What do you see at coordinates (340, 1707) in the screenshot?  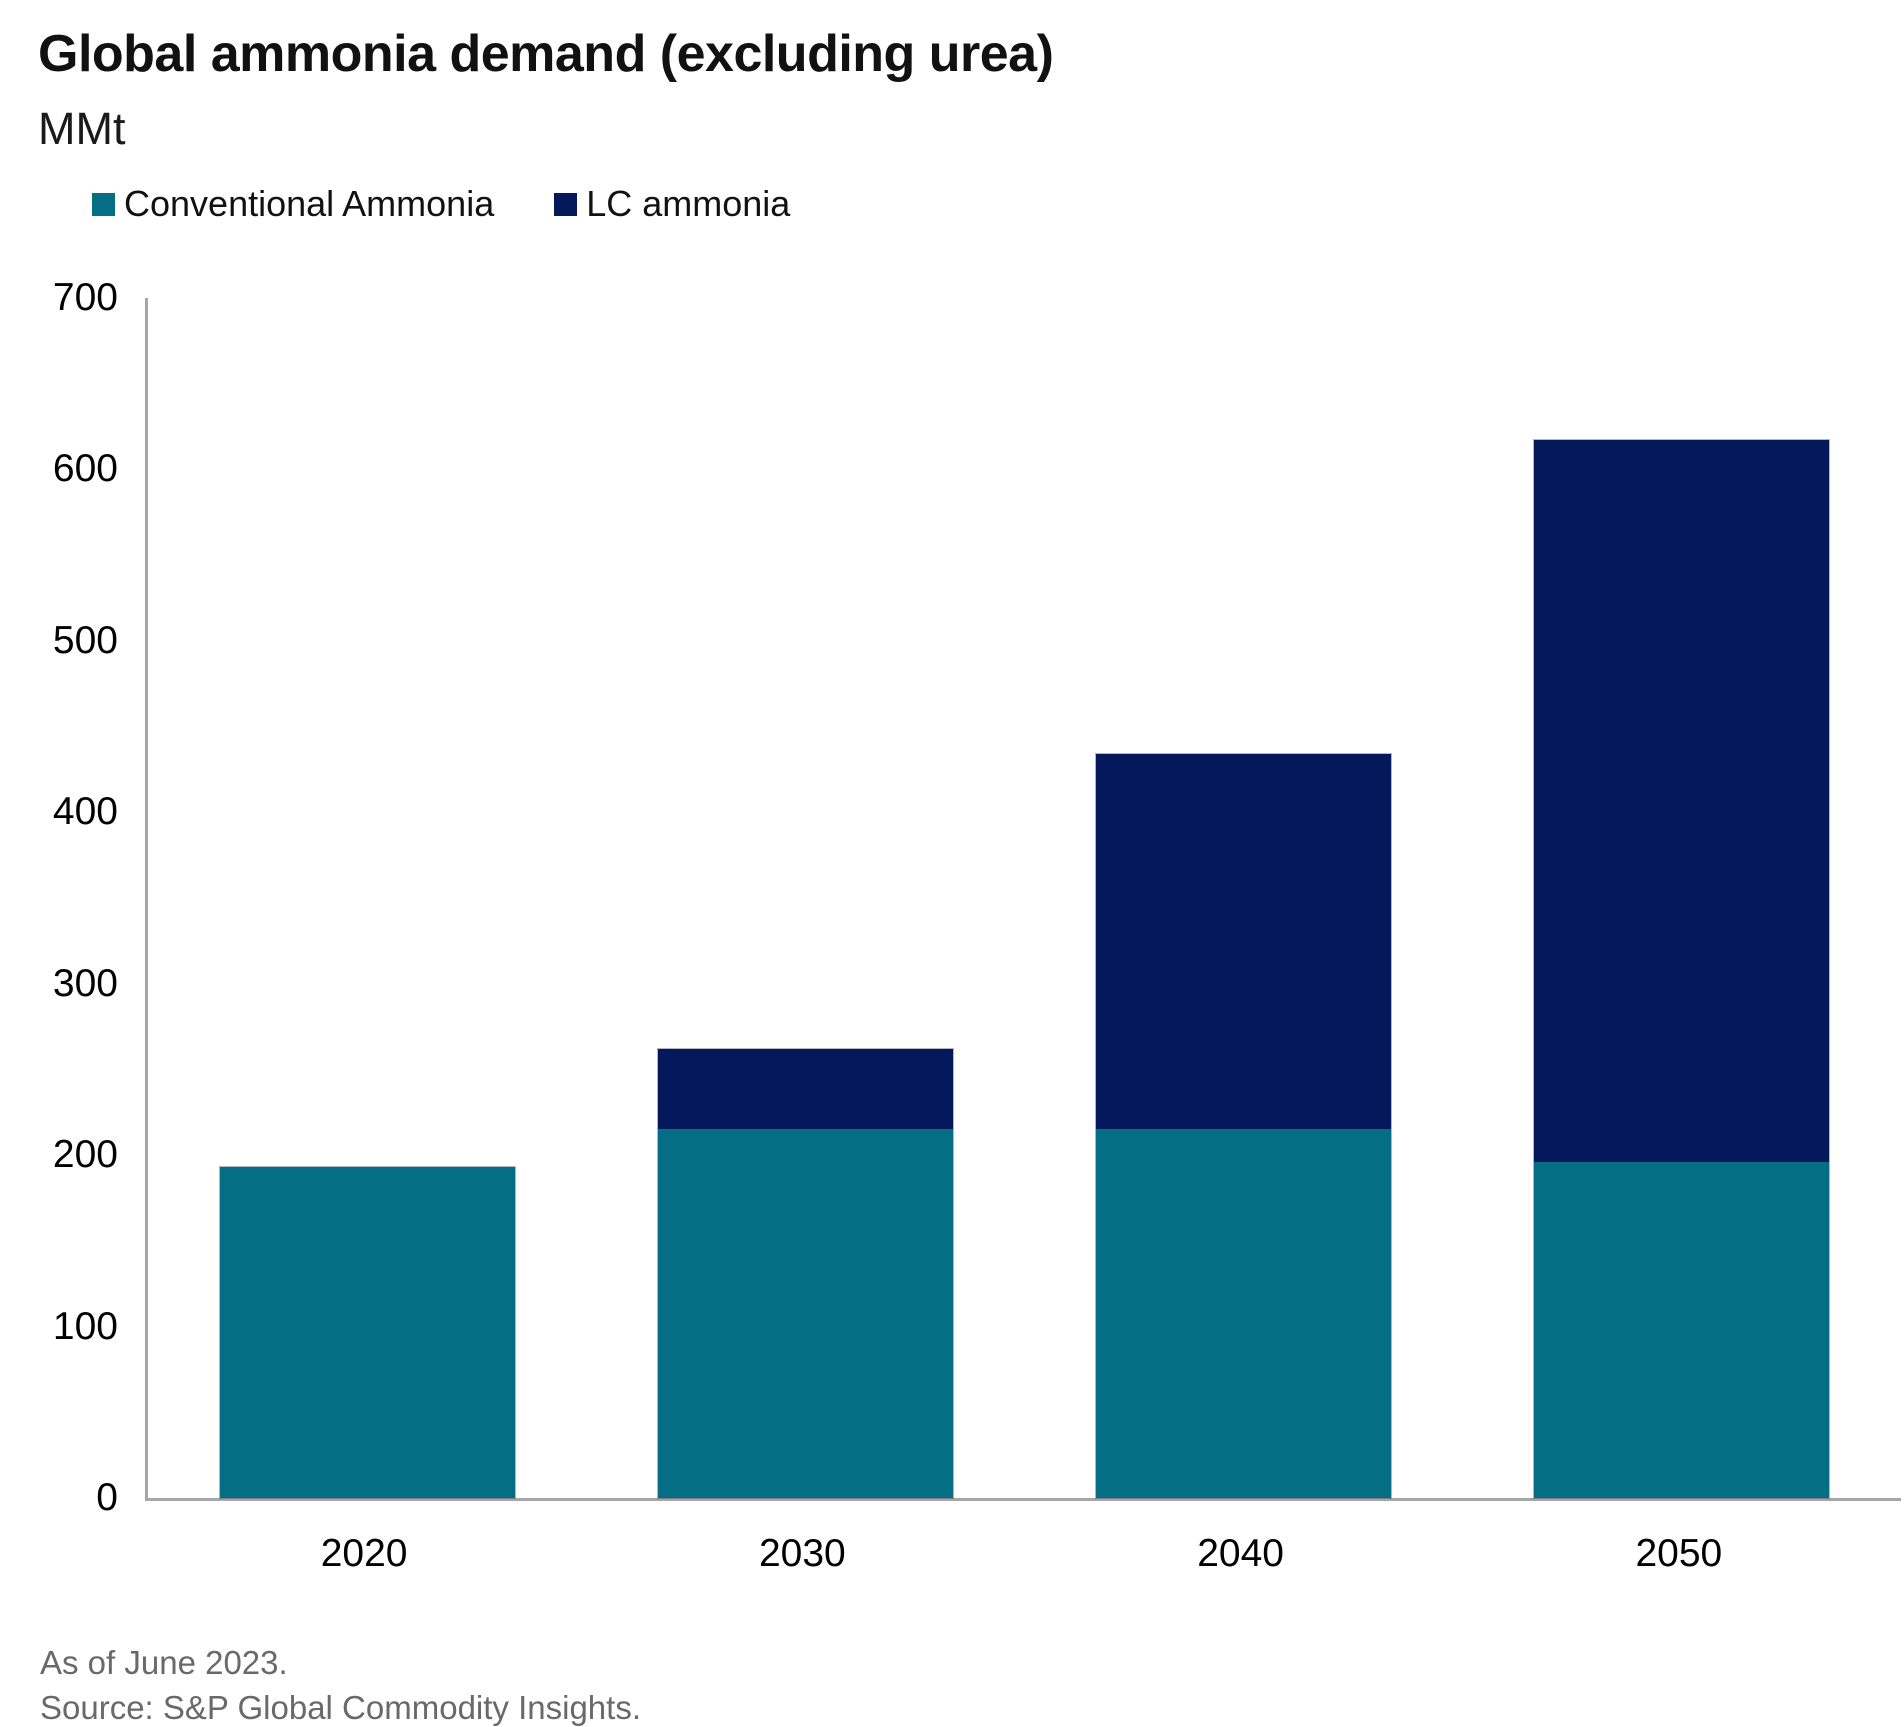 I see `source-note: Source: S&P Global Commodity Insights.` at bounding box center [340, 1707].